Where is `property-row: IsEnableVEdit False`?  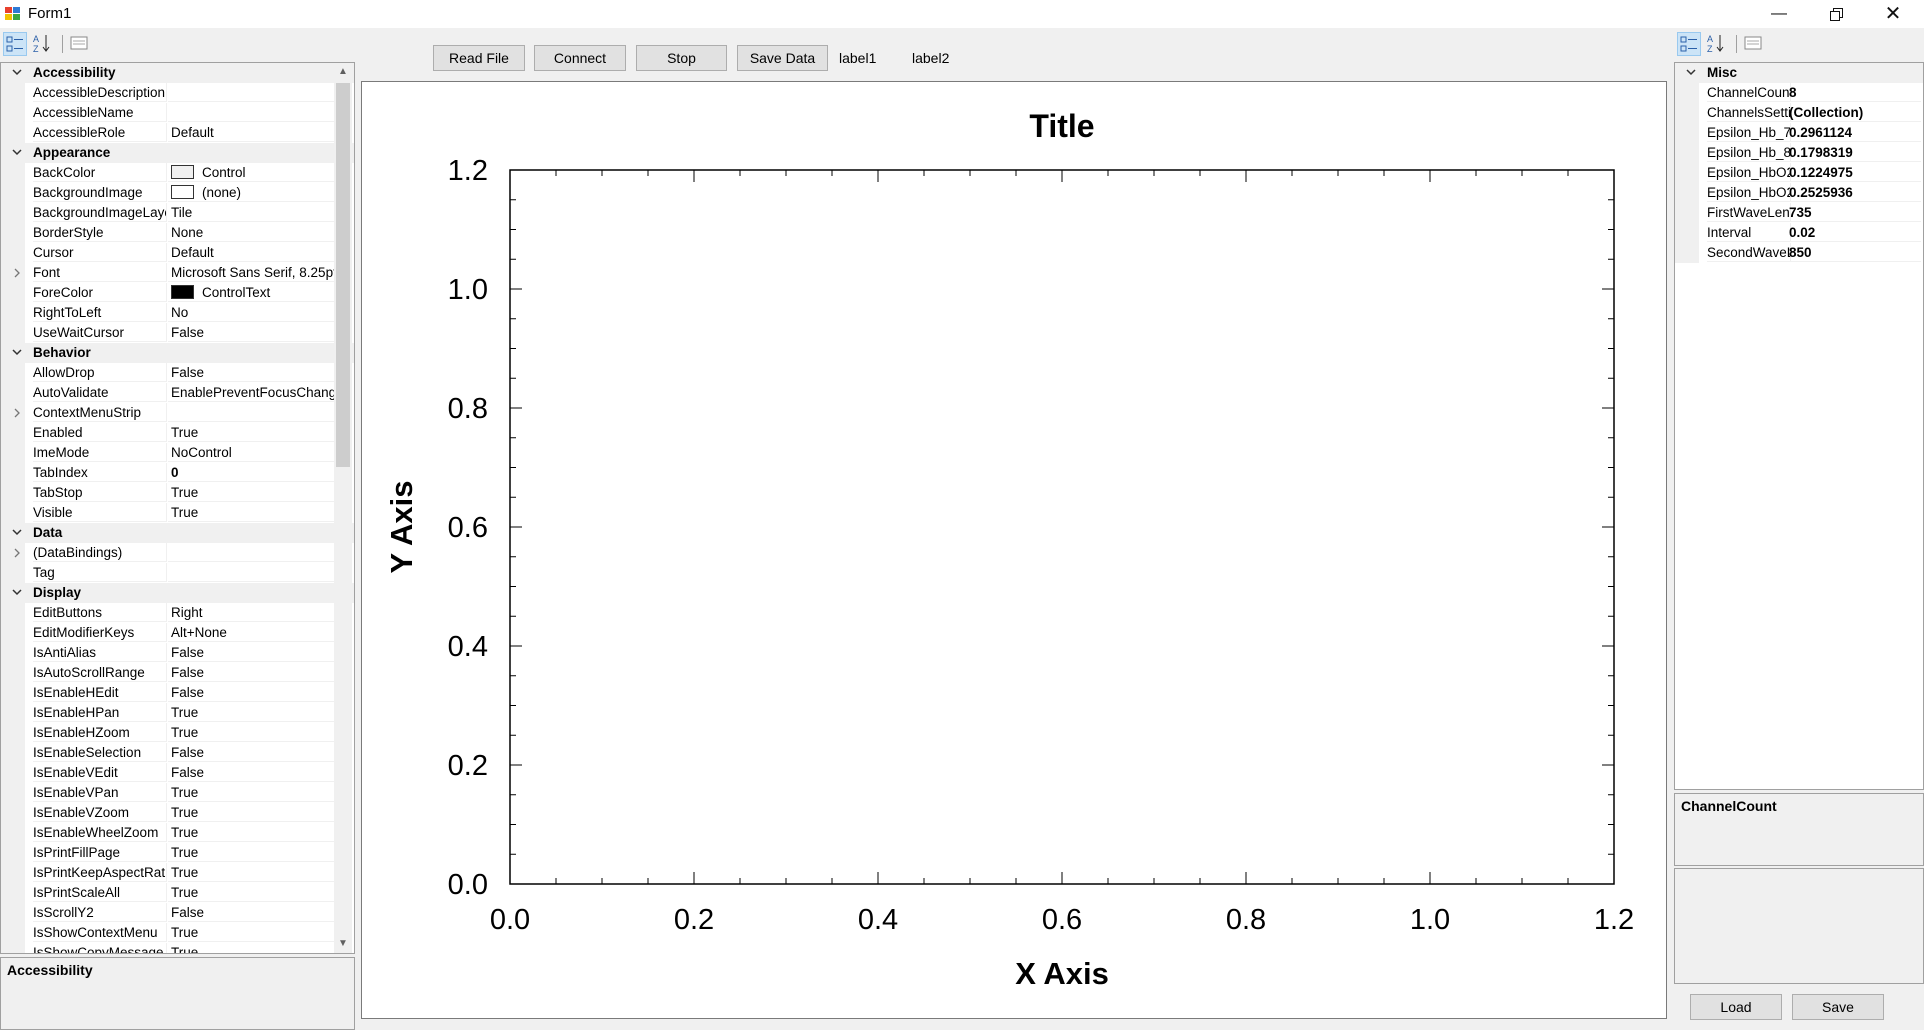 property-row: IsEnableVEdit False is located at coordinates (177, 773).